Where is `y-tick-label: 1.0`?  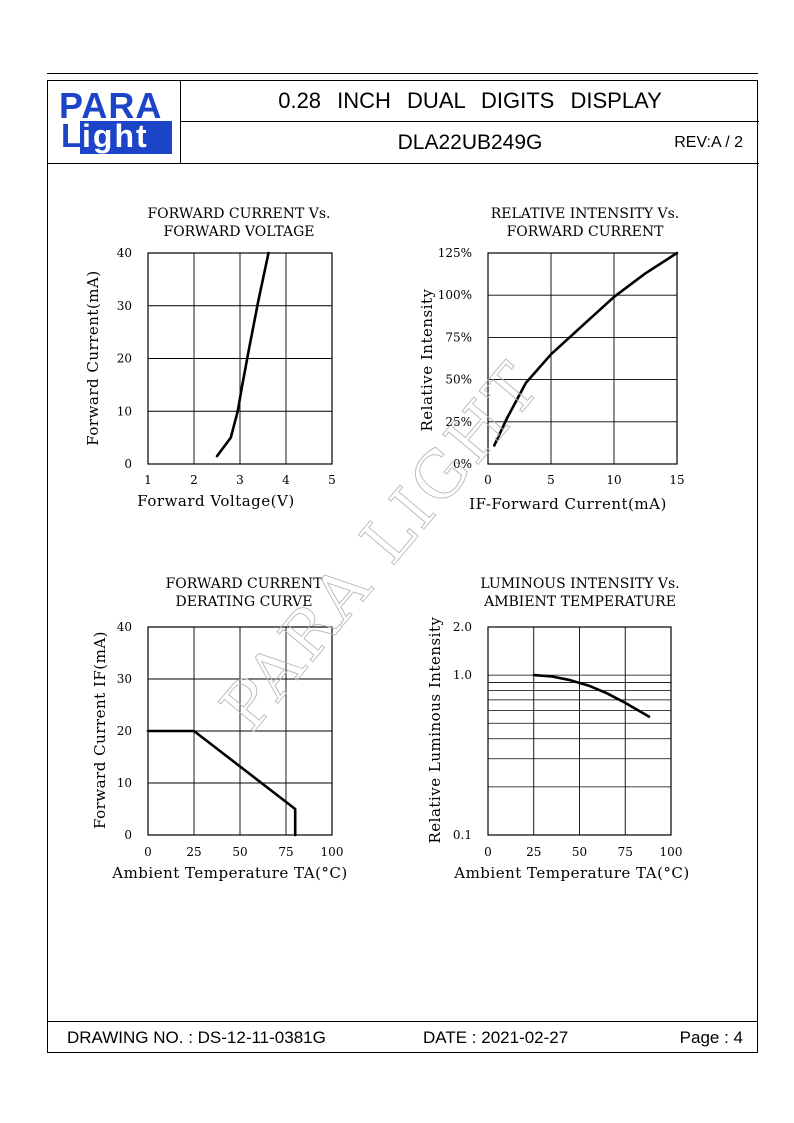 y-tick-label: 1.0 is located at coordinates (462, 675).